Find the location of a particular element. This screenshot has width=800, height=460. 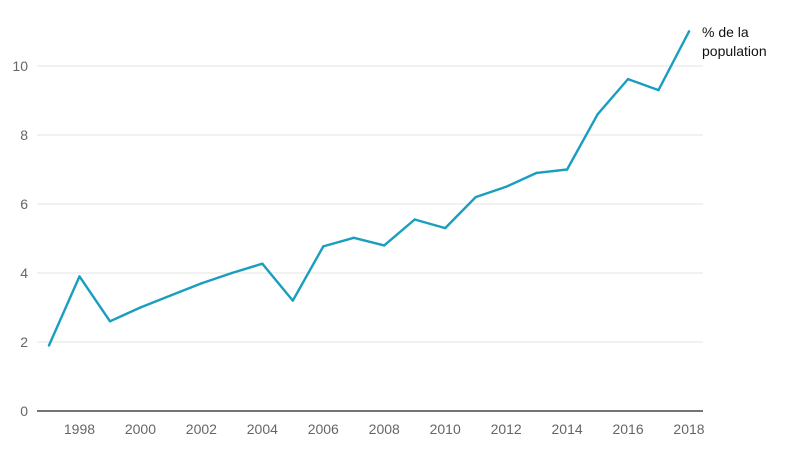

x-tick-label: 1998 is located at coordinates (79, 429).